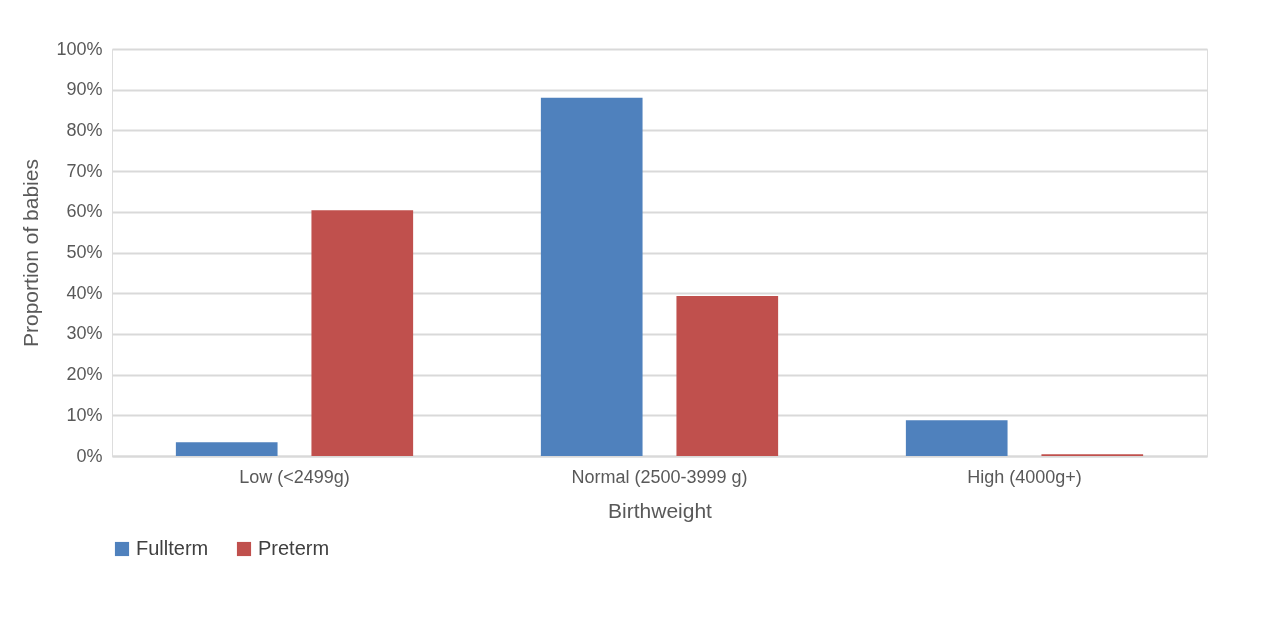 The image size is (1284, 624). What do you see at coordinates (659, 476) in the screenshot?
I see `x-tick-label: Normal (2500-3999 g)` at bounding box center [659, 476].